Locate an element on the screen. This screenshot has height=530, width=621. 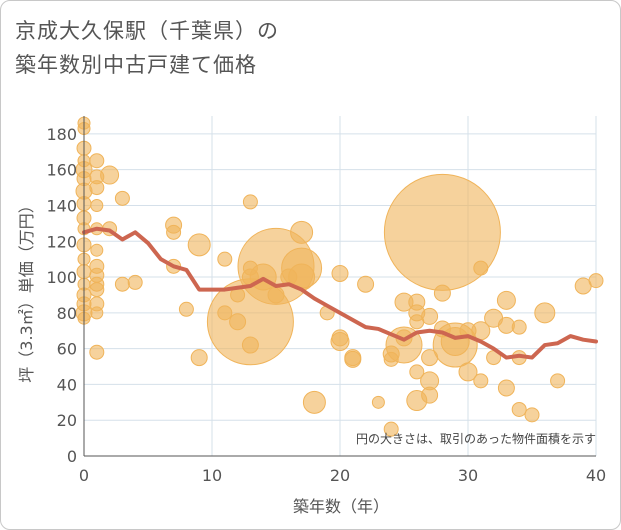
x-tick-label: 0 is located at coordinates (84, 475).